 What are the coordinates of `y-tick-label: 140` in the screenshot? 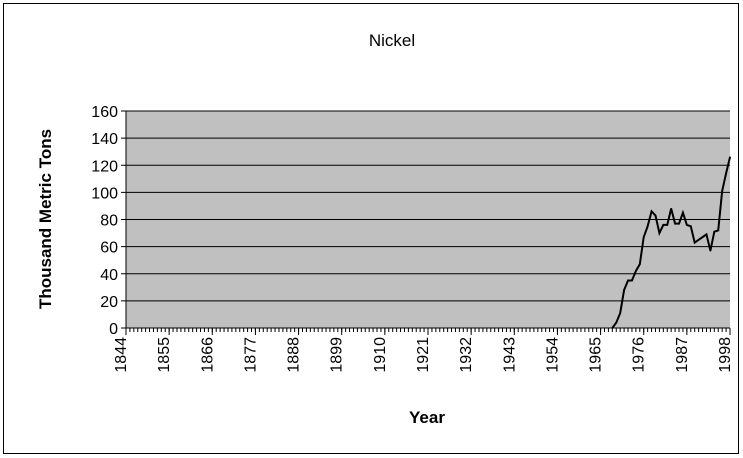 It's located at (104, 139).